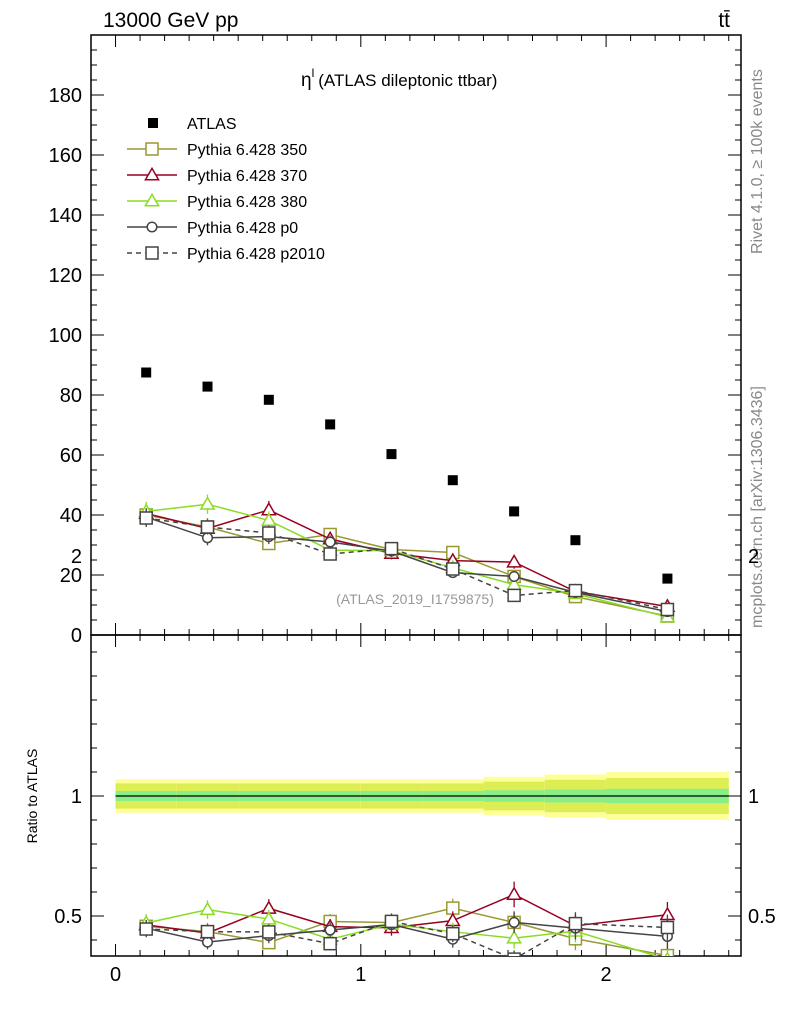 This screenshot has width=786, height=1024. Describe the element at coordinates (68, 917) in the screenshot. I see `ratio-y-tick-label: 0.5` at that location.